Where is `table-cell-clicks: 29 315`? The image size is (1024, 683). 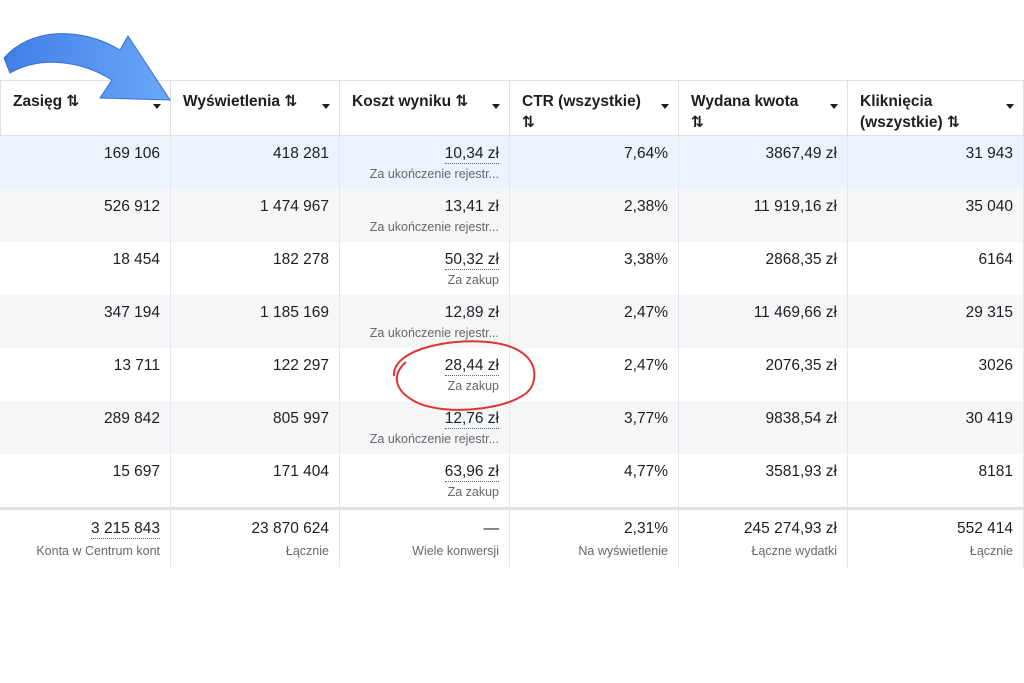 table-cell-clicks: 29 315 is located at coordinates (936, 321).